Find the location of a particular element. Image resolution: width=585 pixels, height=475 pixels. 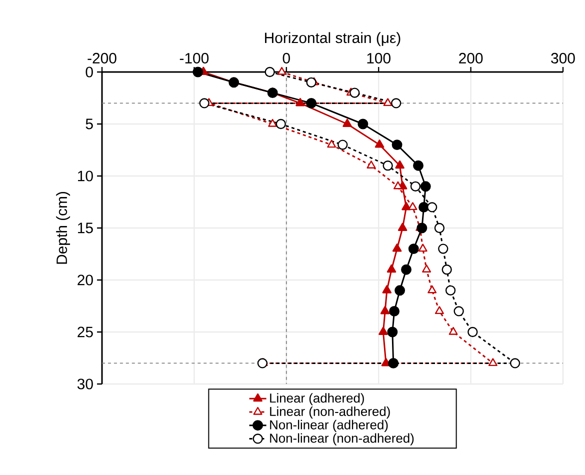

legend-label: Non-linear (adhered) is located at coordinates (329, 426).